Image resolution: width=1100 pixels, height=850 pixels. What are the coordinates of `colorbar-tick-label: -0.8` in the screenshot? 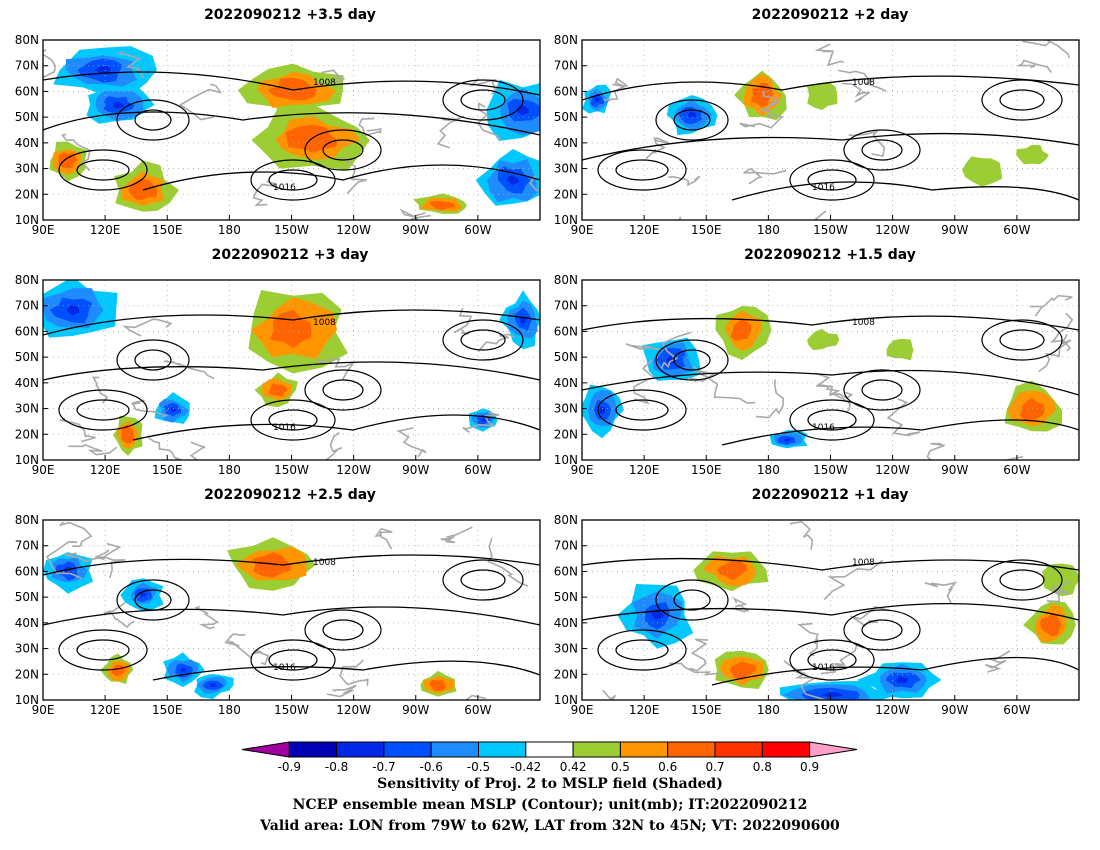 It's located at (336, 767).